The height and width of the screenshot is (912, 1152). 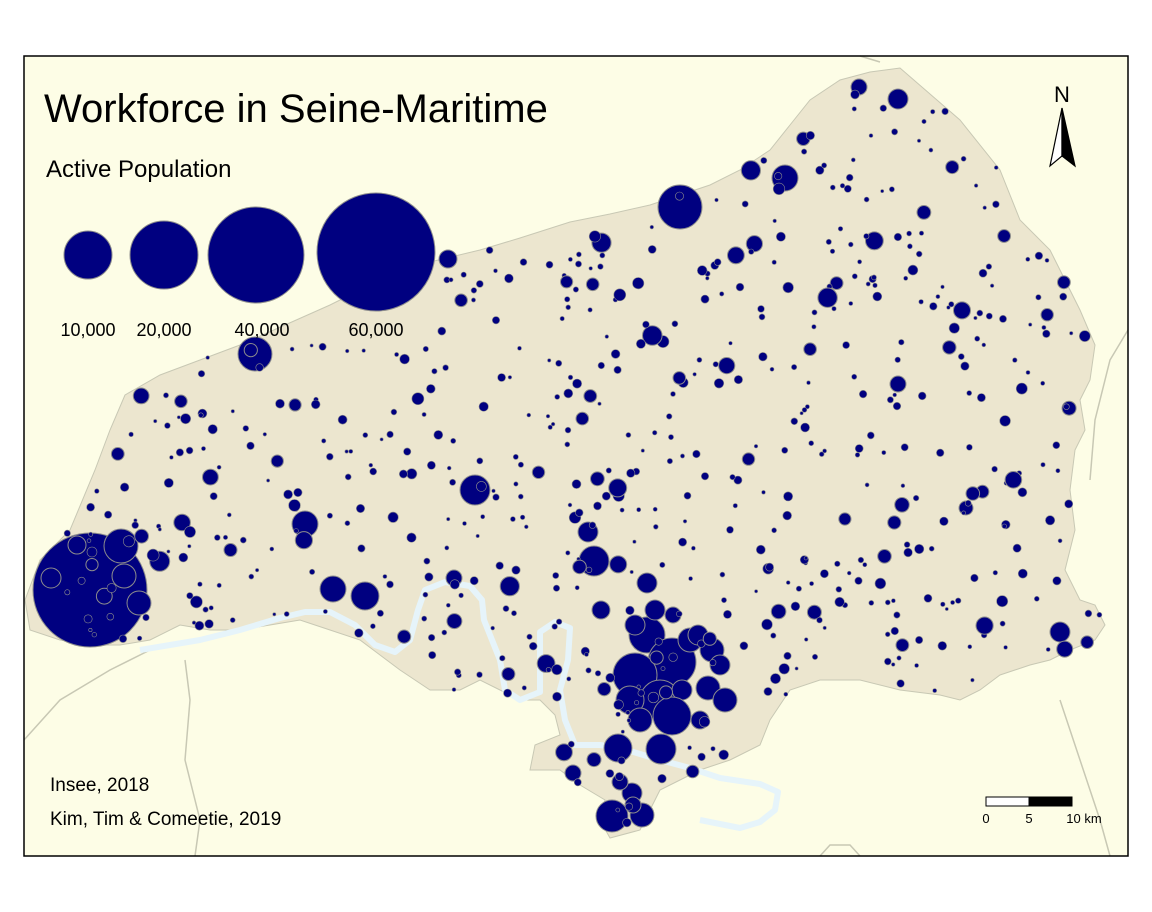 I want to click on north-arrow: N, so click(x=1062, y=125).